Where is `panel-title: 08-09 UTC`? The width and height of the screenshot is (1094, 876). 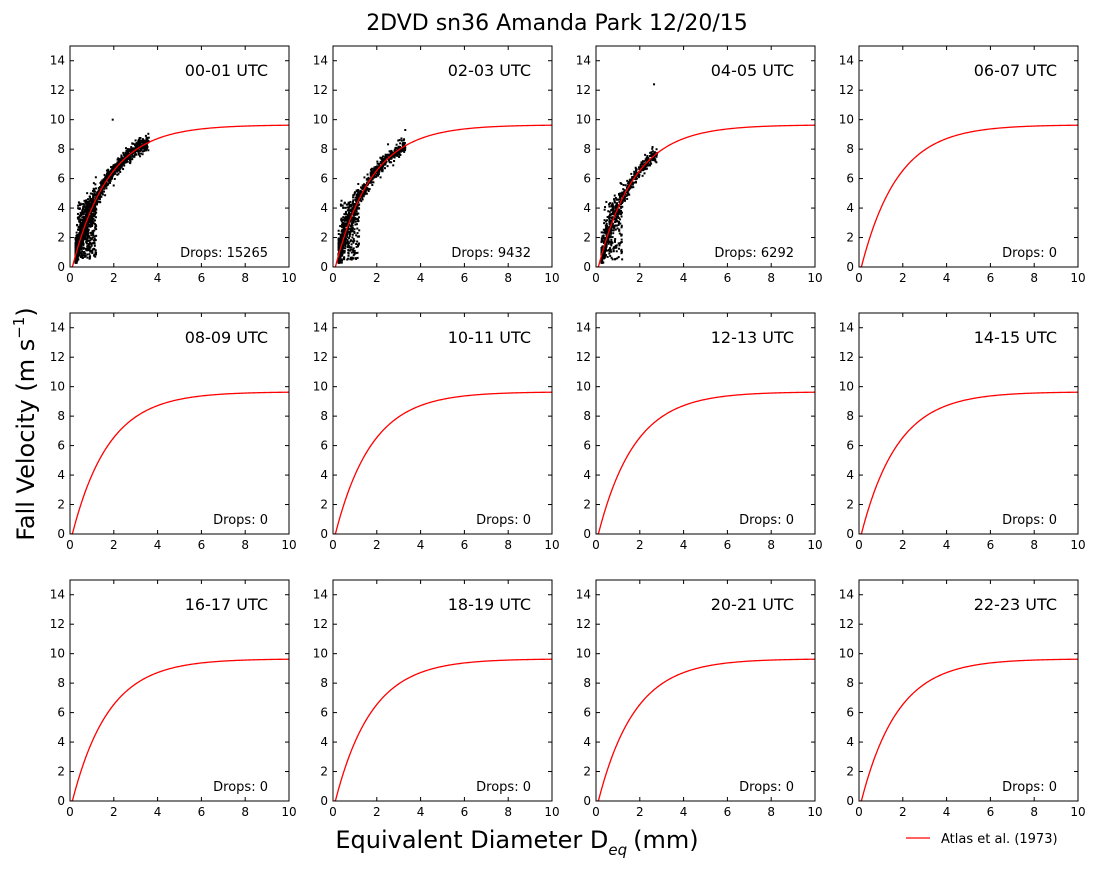
panel-title: 08-09 UTC is located at coordinates (226, 337).